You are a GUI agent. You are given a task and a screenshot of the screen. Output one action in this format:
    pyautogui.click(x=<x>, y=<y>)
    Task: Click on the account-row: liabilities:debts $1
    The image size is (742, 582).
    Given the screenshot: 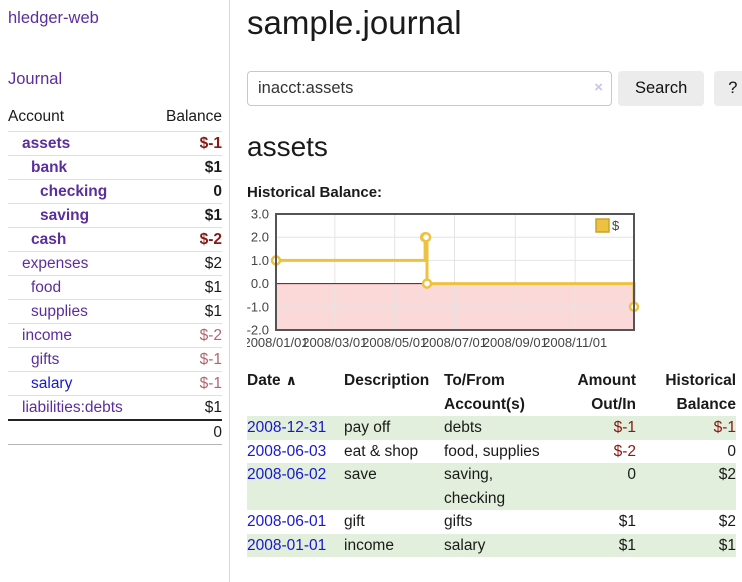 What is the action you would take?
    pyautogui.click(x=115, y=408)
    